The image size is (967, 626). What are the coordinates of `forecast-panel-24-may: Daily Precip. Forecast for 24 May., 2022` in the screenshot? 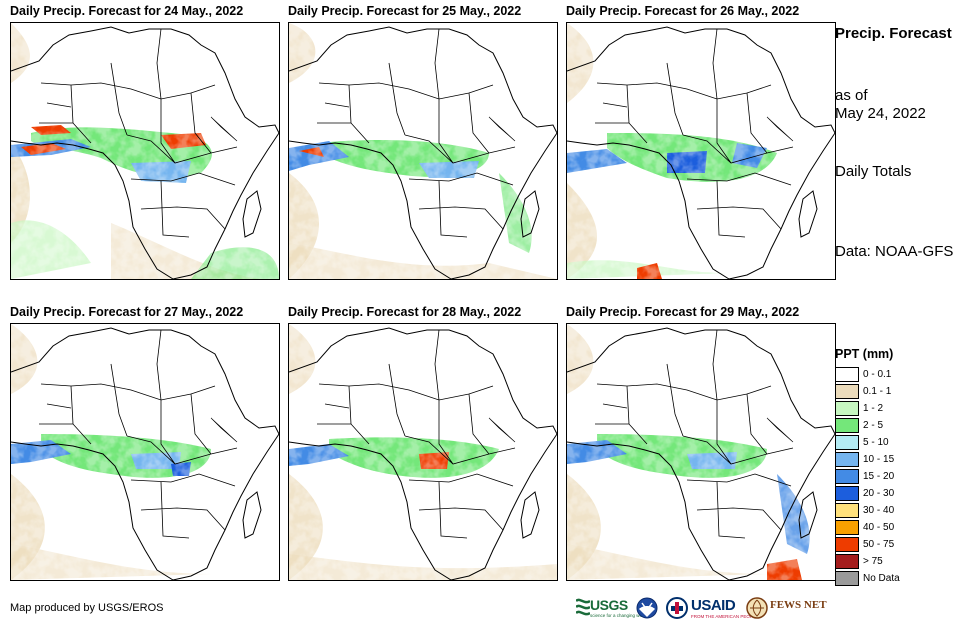 It's located at (145, 142).